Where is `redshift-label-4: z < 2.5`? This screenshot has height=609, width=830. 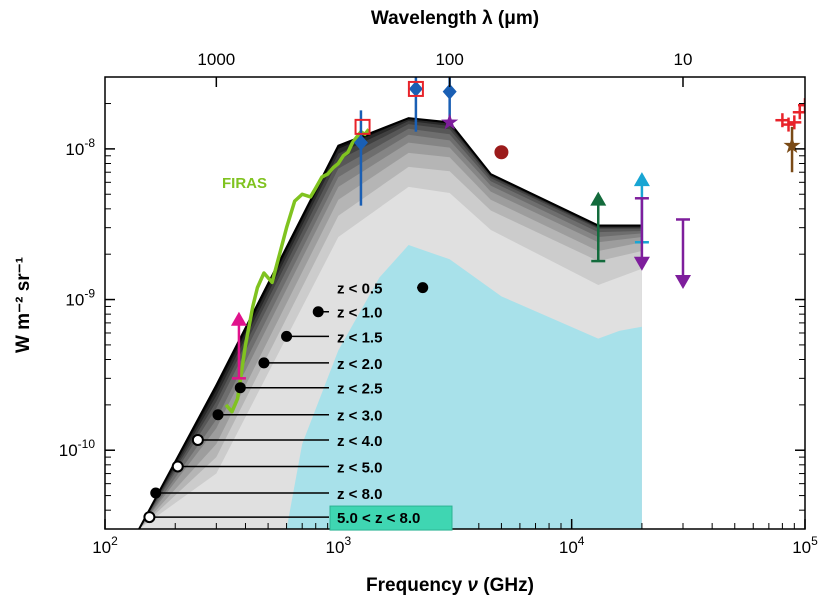
redshift-label-4: z < 2.5 is located at coordinates (359, 389).